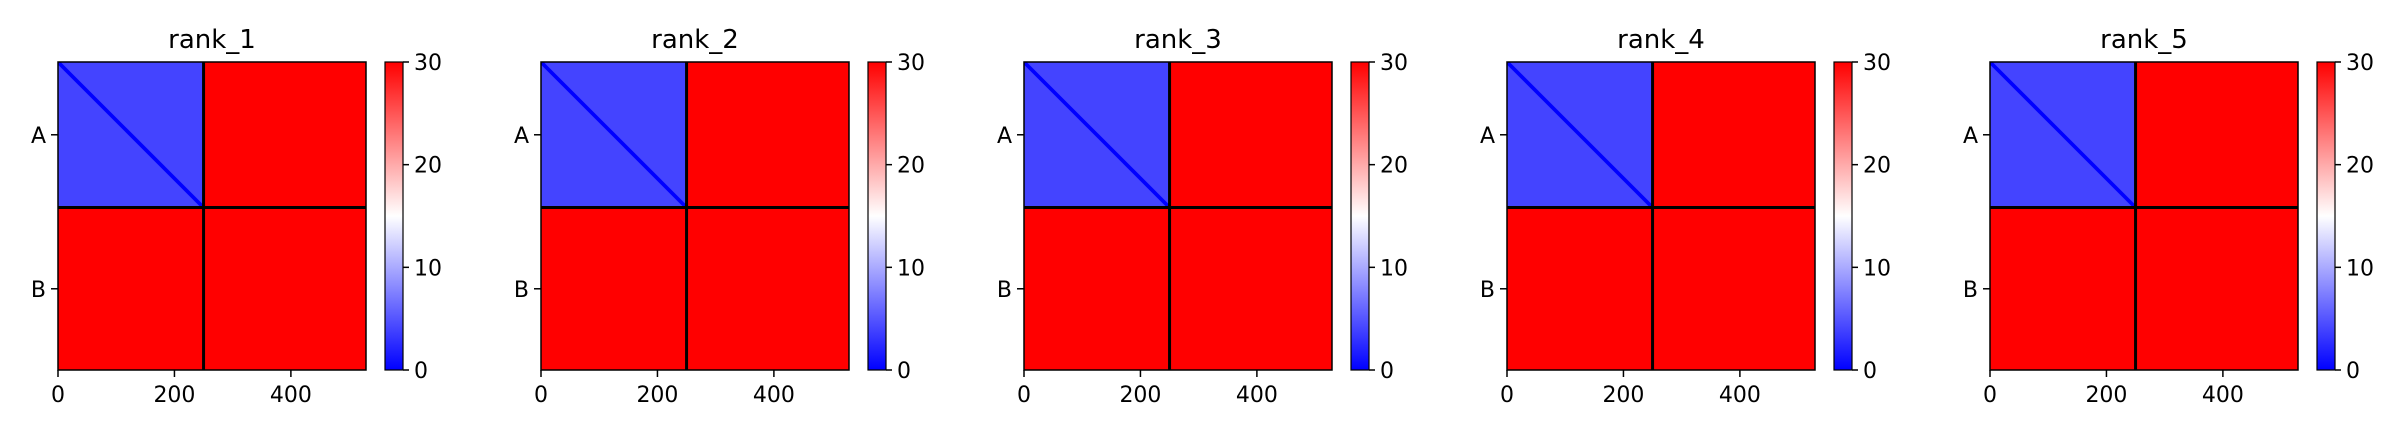 Image resolution: width=2401 pixels, height=438 pixels. Describe the element at coordinates (2144, 40) in the screenshot. I see `panel-title: rank_5` at that location.